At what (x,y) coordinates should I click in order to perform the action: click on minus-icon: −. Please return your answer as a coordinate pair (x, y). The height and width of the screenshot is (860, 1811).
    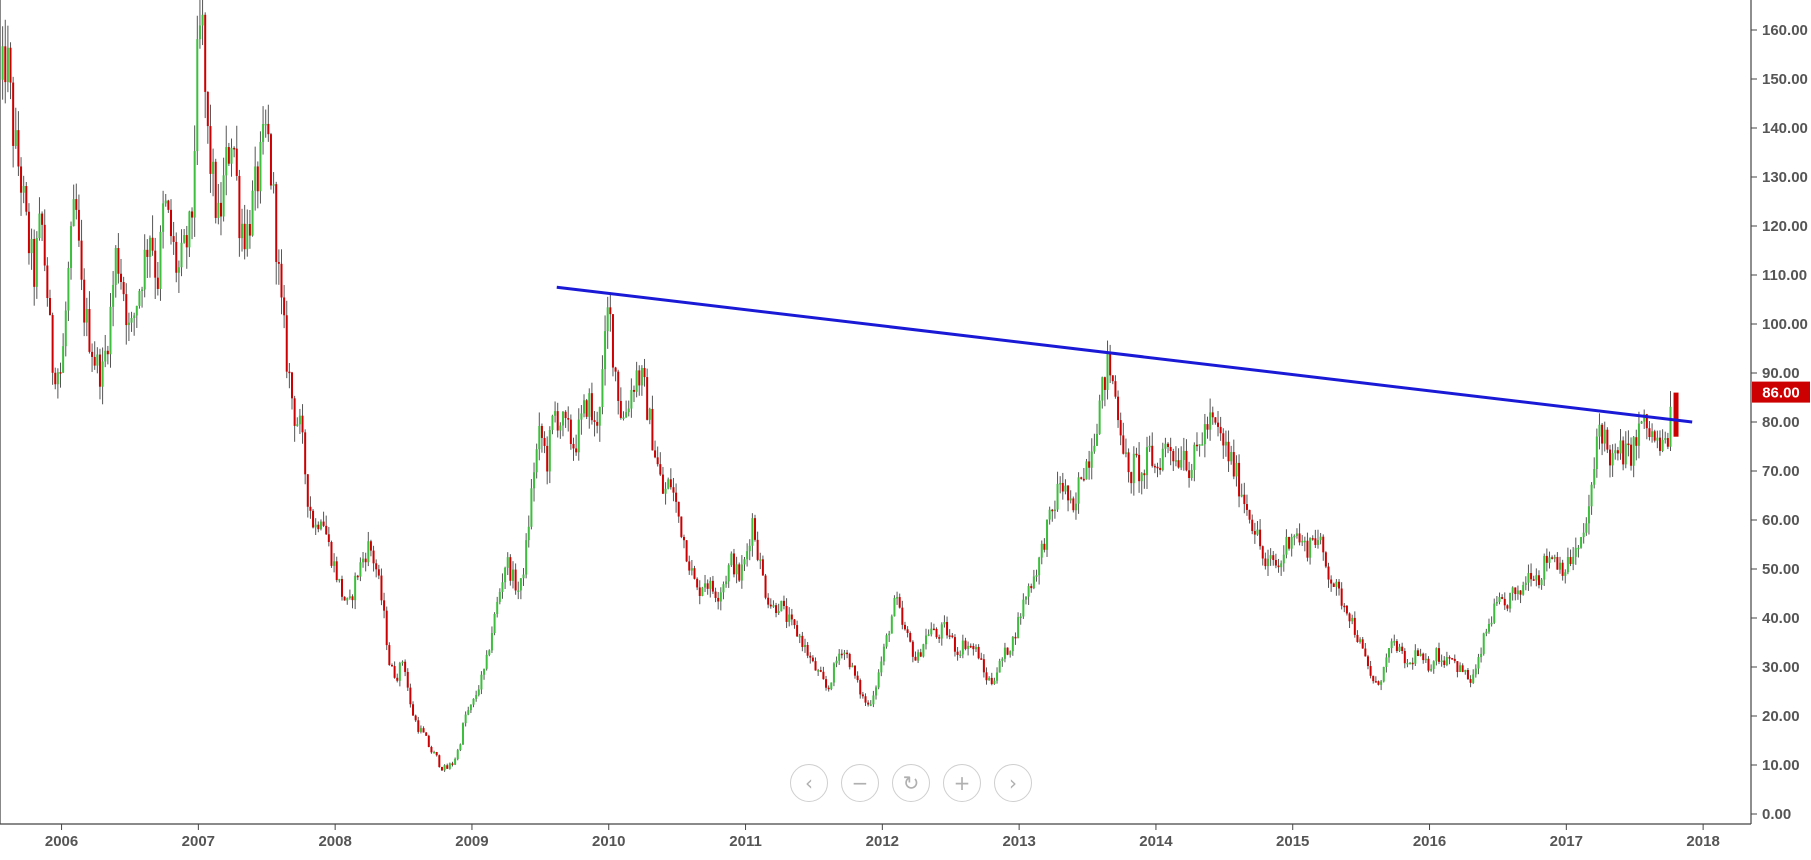
    Looking at the image, I should click on (860, 783).